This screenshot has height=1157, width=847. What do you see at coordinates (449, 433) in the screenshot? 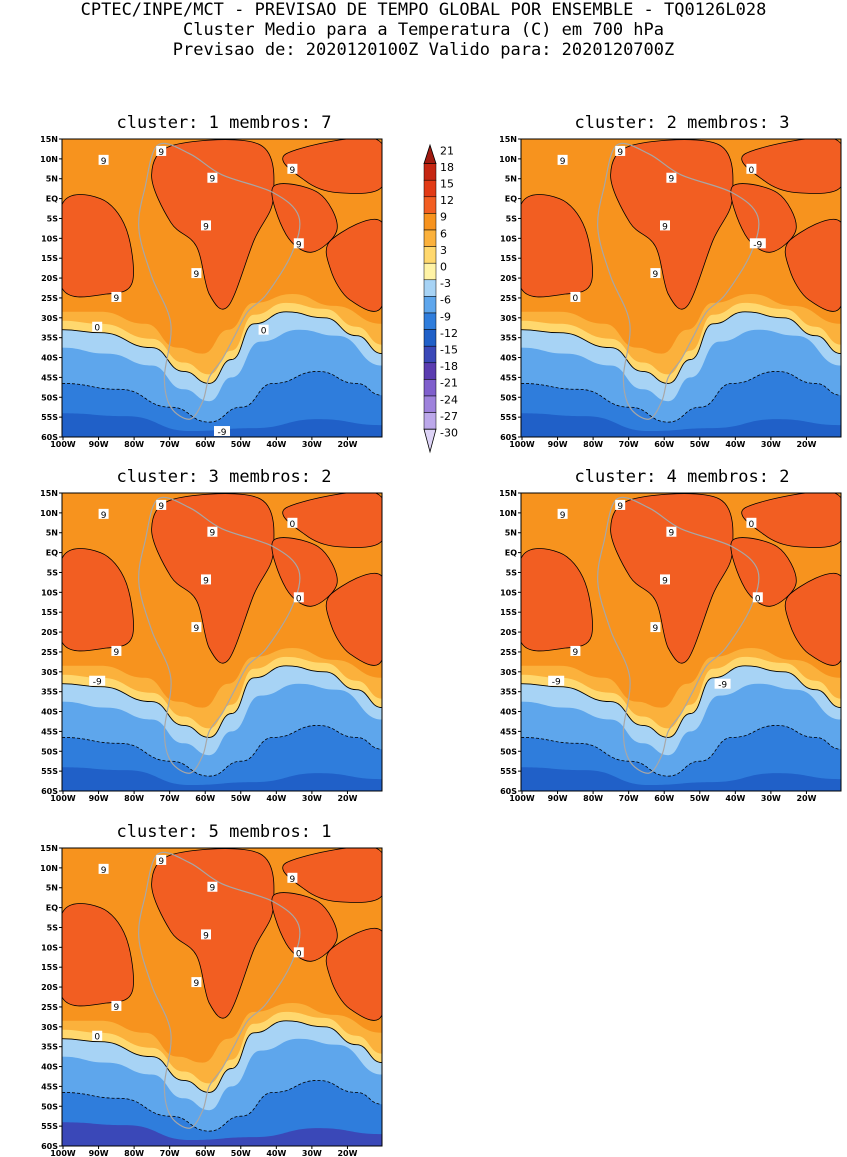
I see `colorbar-label: -30` at bounding box center [449, 433].